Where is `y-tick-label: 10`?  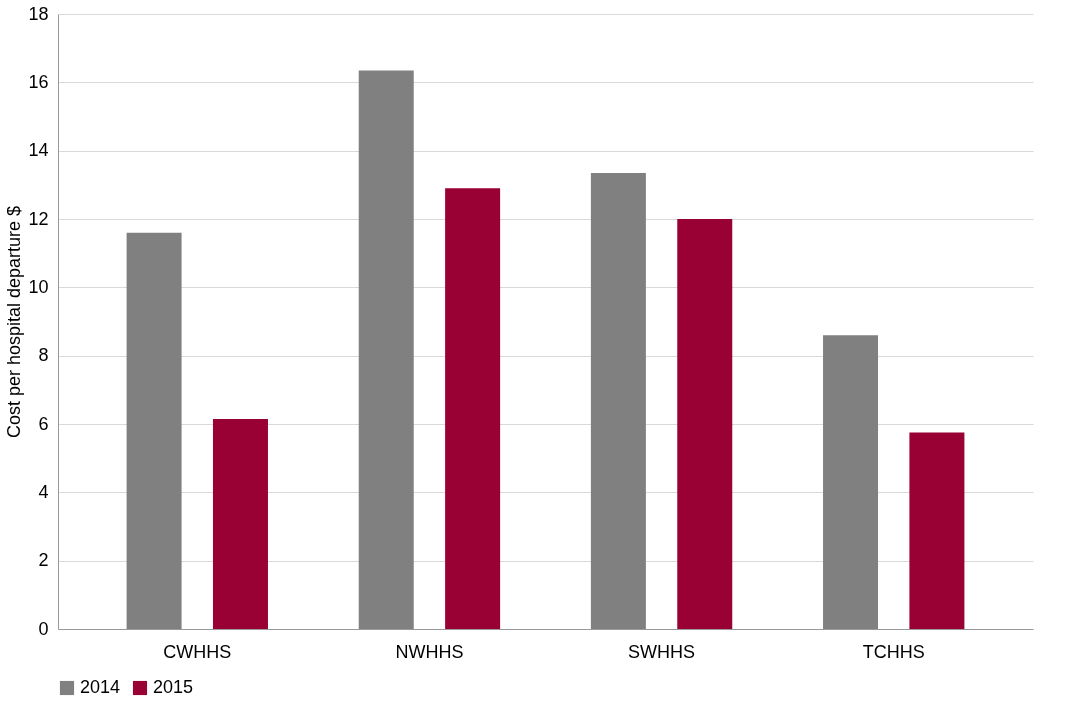
y-tick-label: 10 is located at coordinates (38, 286).